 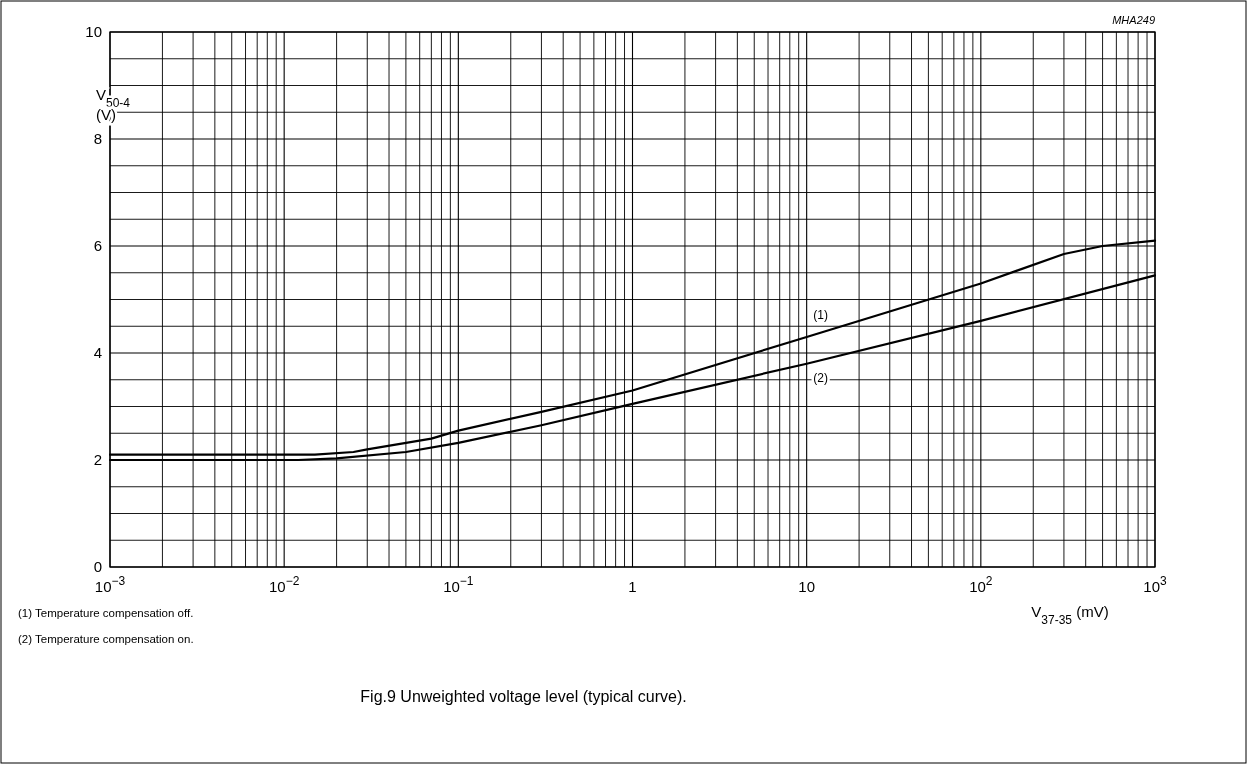 What do you see at coordinates (110, 584) in the screenshot?
I see `x-tick-label: 10$^{−3}$` at bounding box center [110, 584].